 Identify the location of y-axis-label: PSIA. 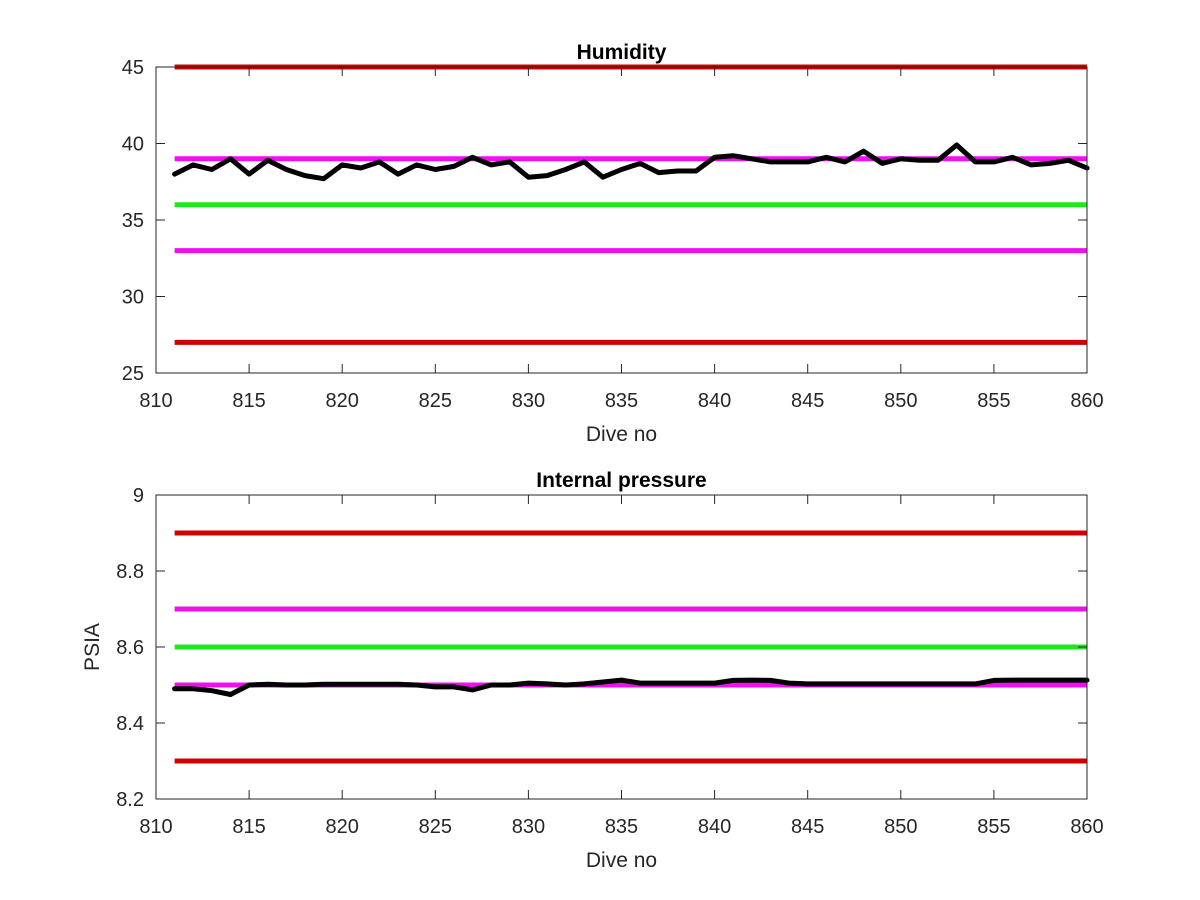
(92, 647).